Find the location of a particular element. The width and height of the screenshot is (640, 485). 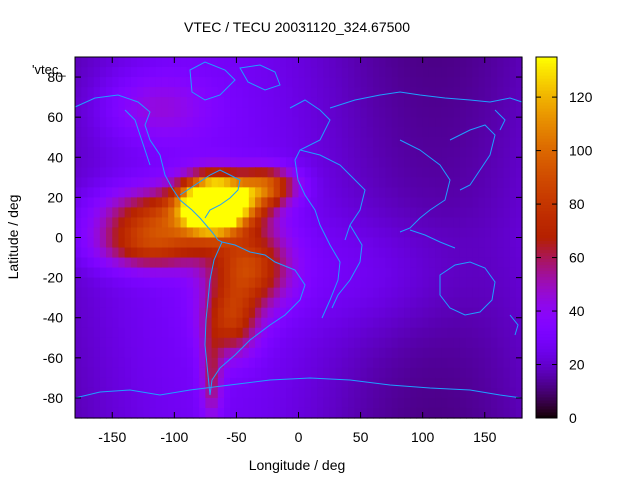

x-tick-label: 50 is located at coordinates (361, 437).